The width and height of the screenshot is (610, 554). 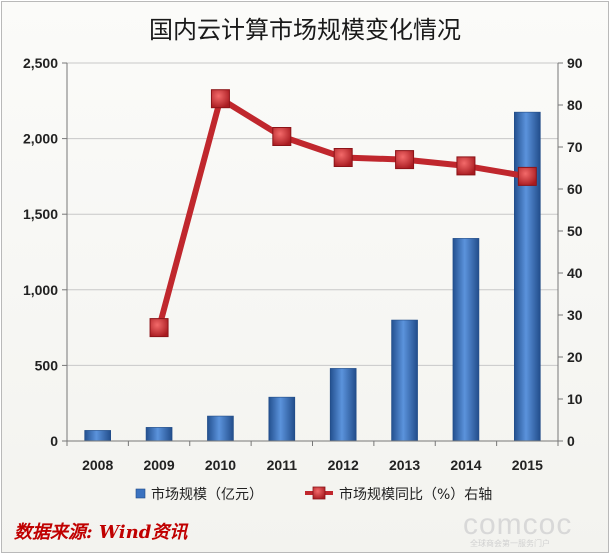 What do you see at coordinates (575, 189) in the screenshot?
I see `right-tick-label: 60` at bounding box center [575, 189].